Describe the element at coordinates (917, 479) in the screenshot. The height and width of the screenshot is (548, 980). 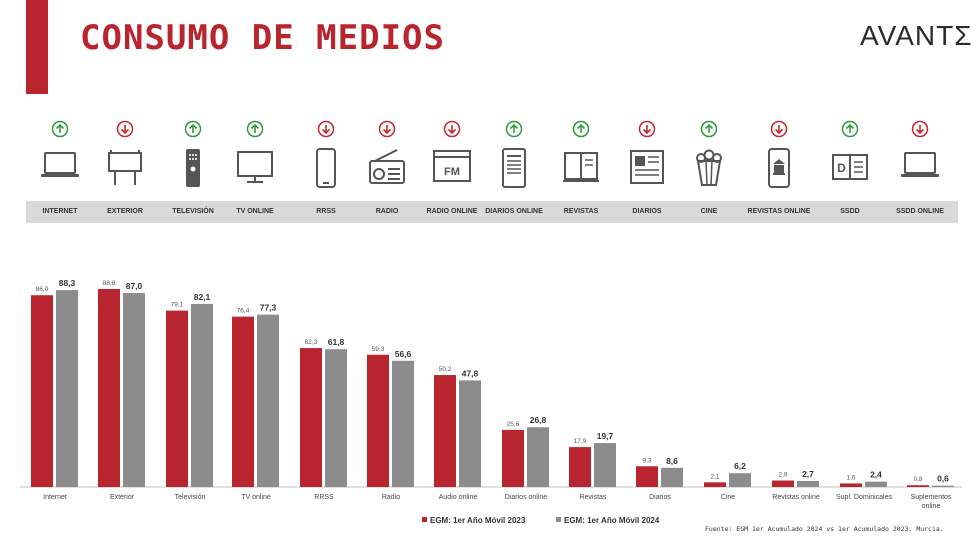
I see `data-label-2023: 0,8` at that location.